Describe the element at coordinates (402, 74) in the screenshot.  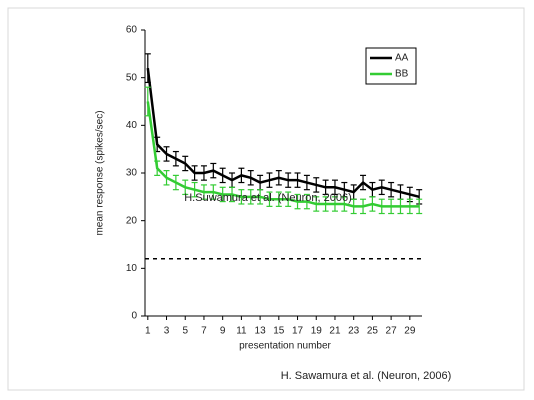
I see `legend-label: BB` at that location.